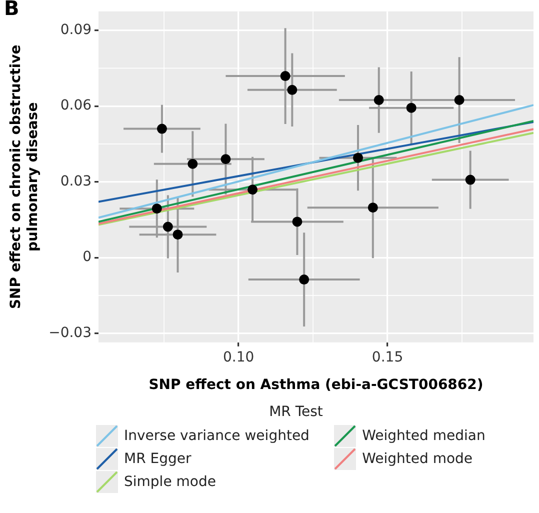  Describe the element at coordinates (76, 30) in the screenshot. I see `y-tick-label: 0.09` at that location.